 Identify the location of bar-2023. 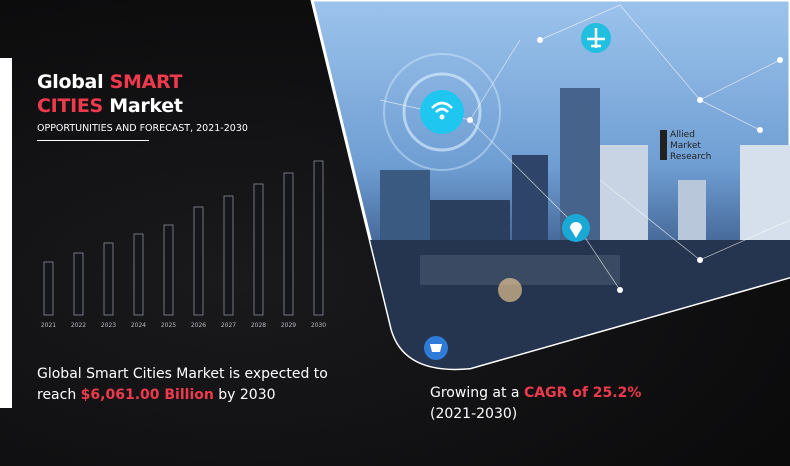
(108, 279).